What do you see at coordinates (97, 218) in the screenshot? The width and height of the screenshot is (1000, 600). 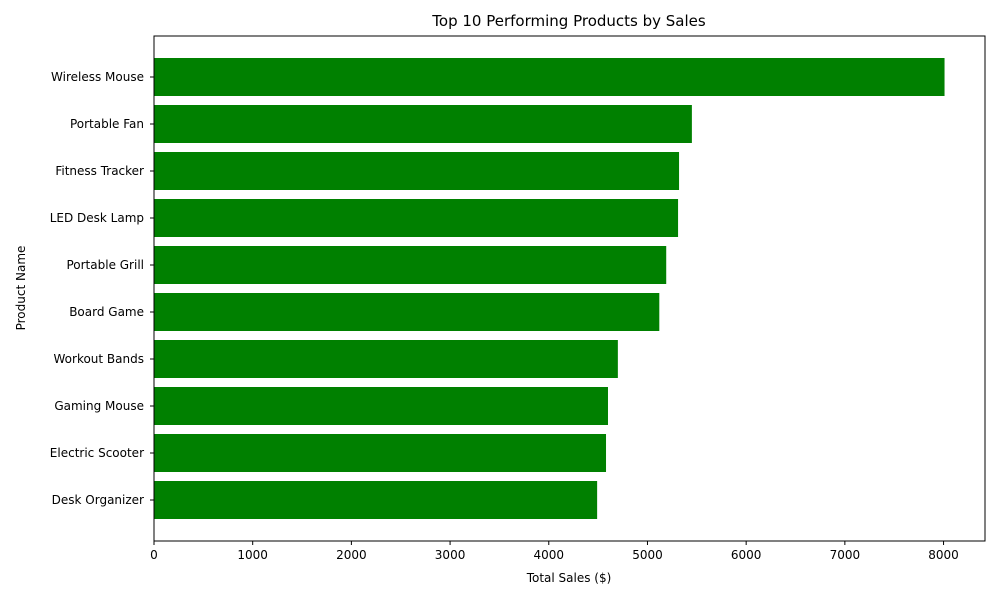 I see `y-tick-label: LED Desk Lamp` at bounding box center [97, 218].